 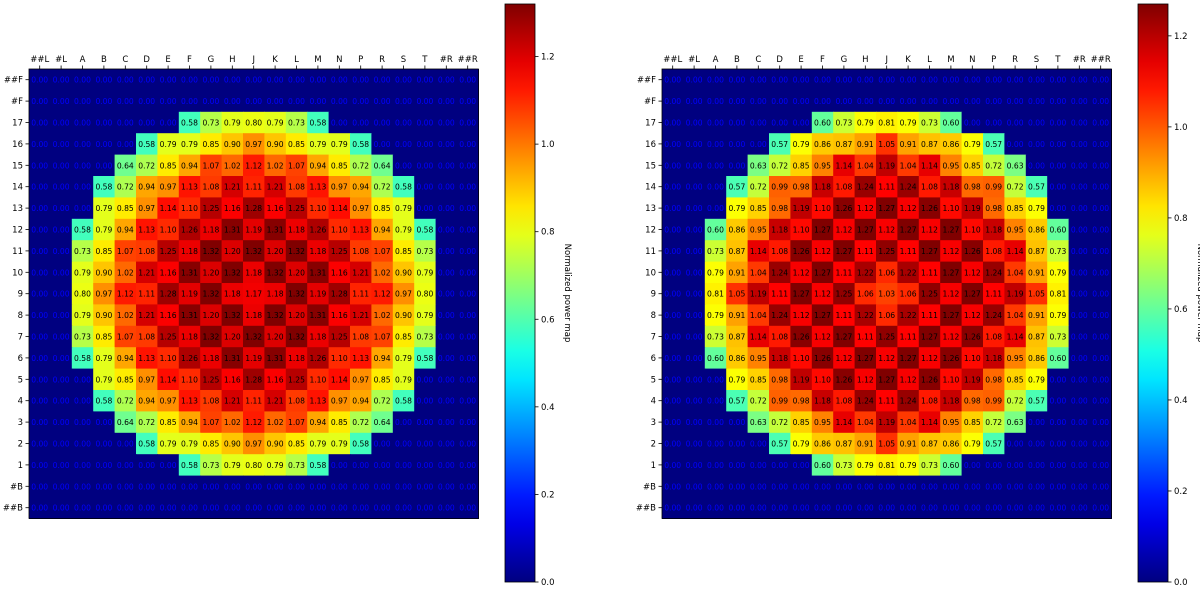 What do you see at coordinates (232, 444) in the screenshot?
I see `cell-value-label: 0.90` at bounding box center [232, 444].